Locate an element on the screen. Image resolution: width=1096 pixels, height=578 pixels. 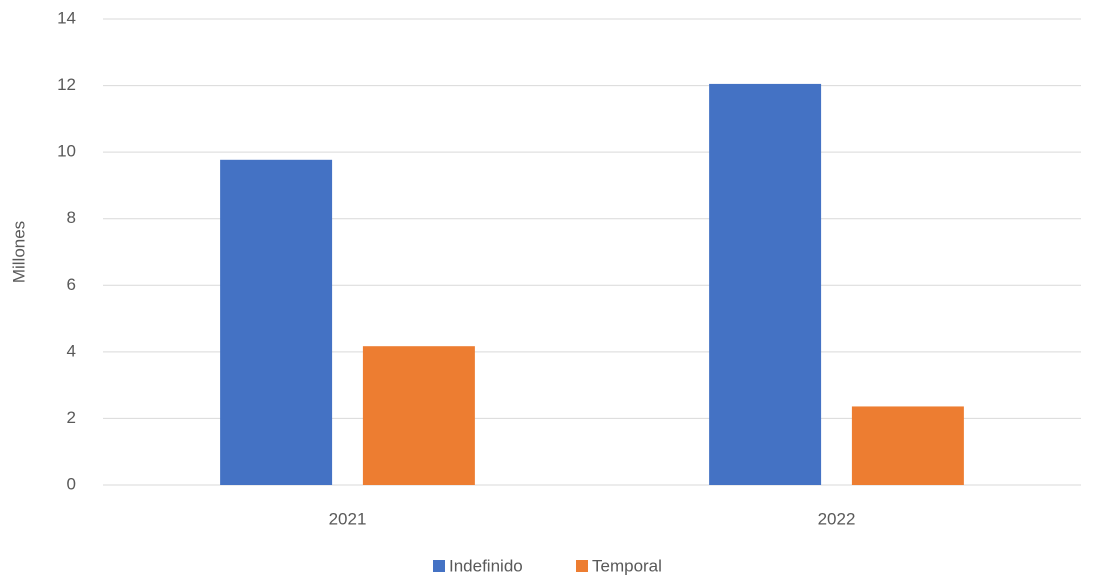
y-tick-label: 14 is located at coordinates (66, 17).